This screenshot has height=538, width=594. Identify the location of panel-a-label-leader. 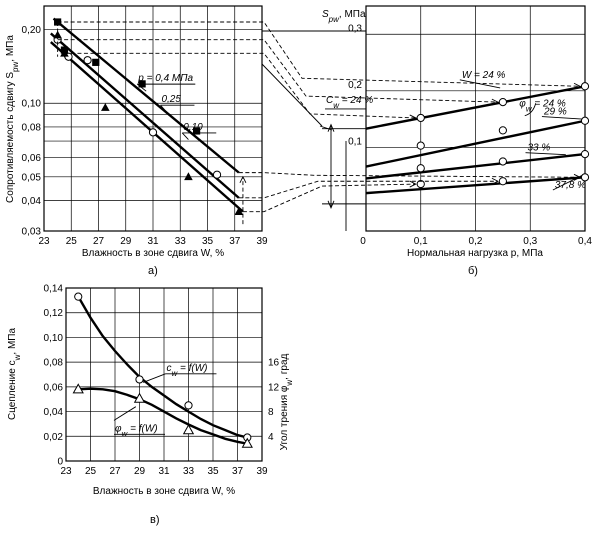
(163, 108).